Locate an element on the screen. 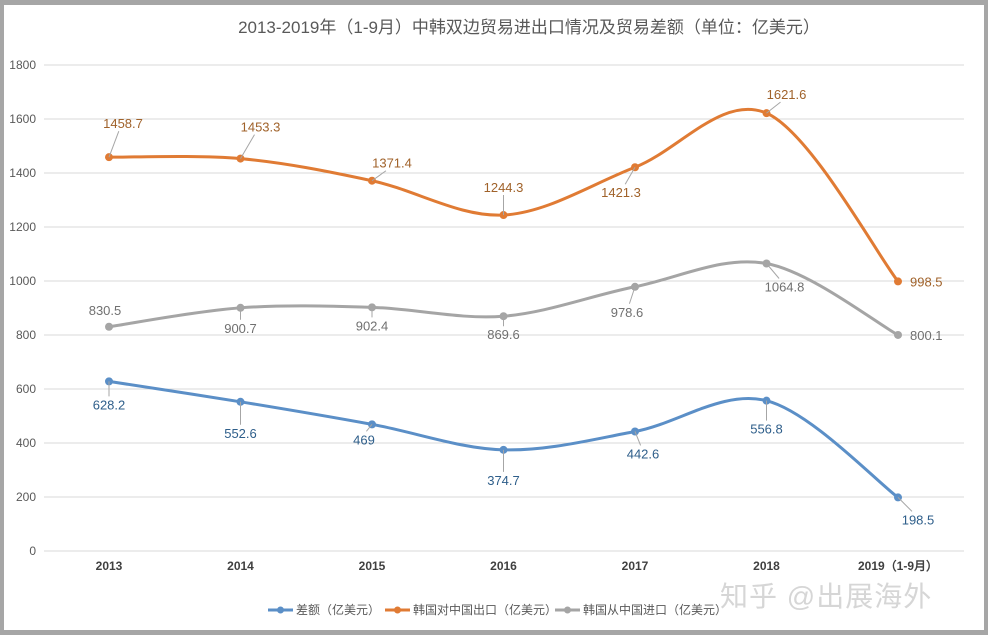 The height and width of the screenshot is (635, 988). data-label: 374.7 is located at coordinates (503, 480).